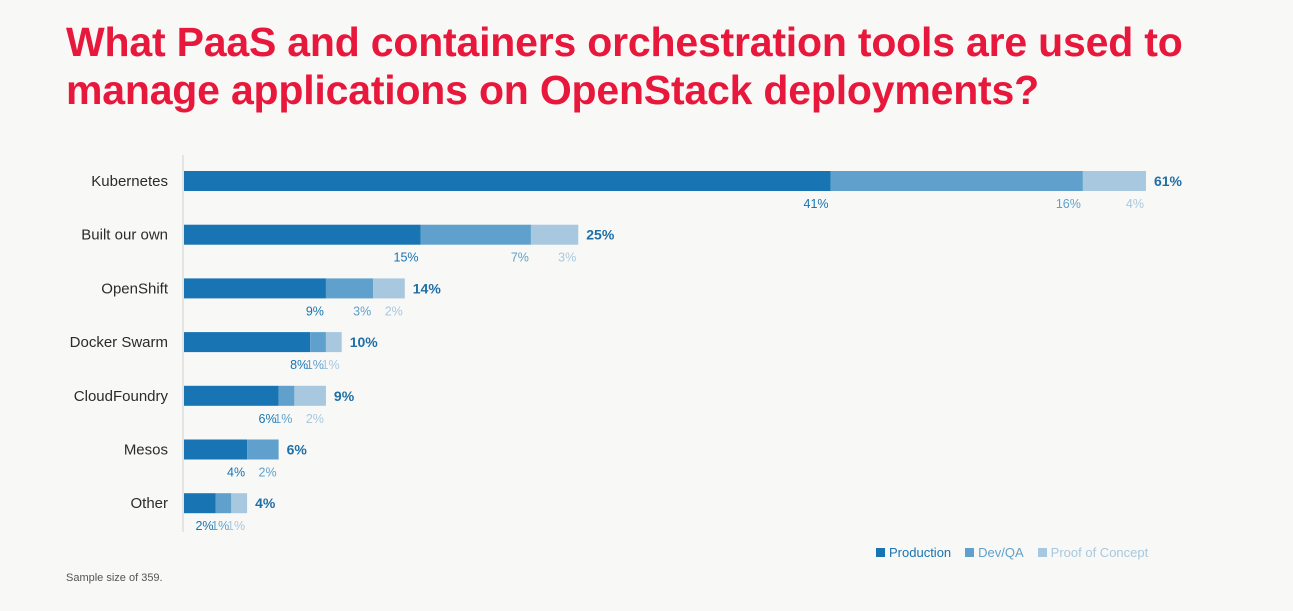  What do you see at coordinates (231, 395) in the screenshot?
I see `bar-cloudfoundry-production` at bounding box center [231, 395].